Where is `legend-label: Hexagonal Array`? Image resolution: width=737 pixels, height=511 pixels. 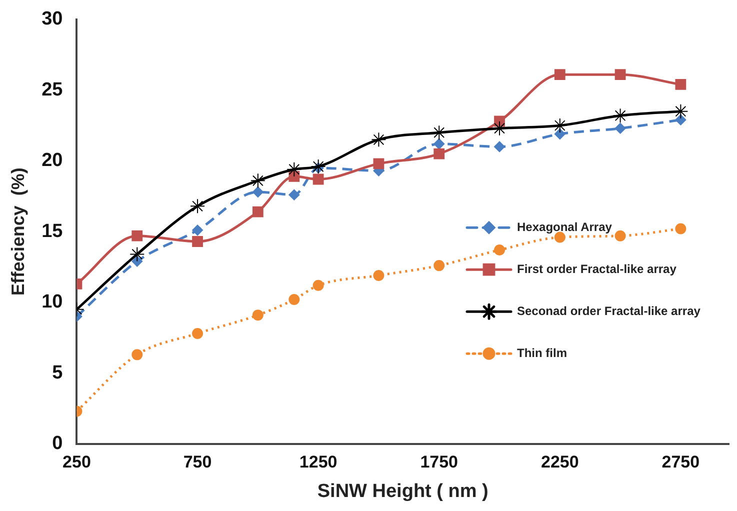
legend-label: Hexagonal Array is located at coordinates (564, 227).